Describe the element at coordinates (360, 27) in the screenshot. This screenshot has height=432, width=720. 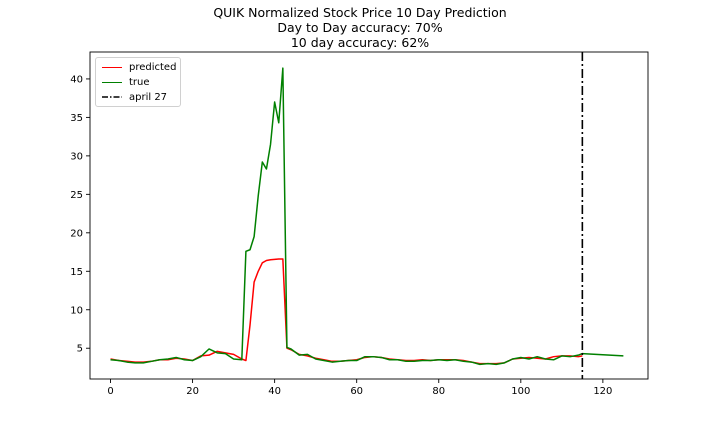
I see `chart-subtitle-day-accuracy: Day to Day accuracy: 70%` at that location.